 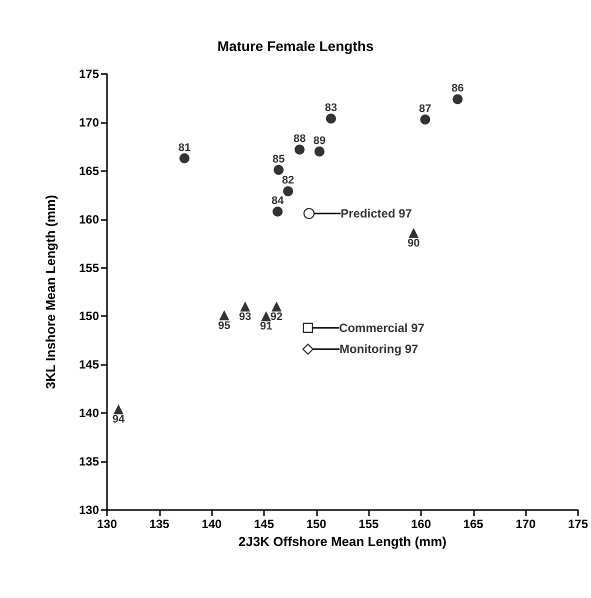 What do you see at coordinates (224, 326) in the screenshot?
I see `annotation: 95` at bounding box center [224, 326].